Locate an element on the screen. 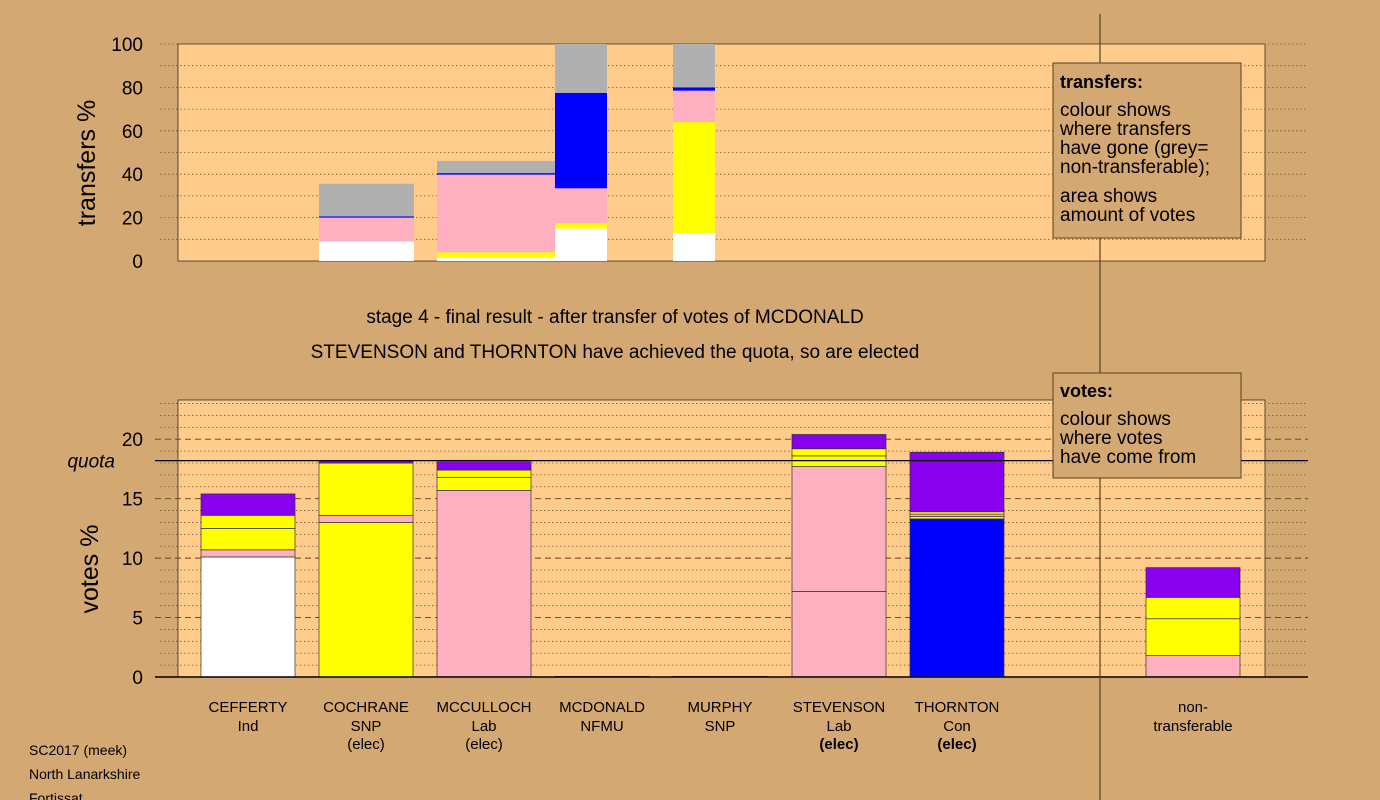 This screenshot has height=800, width=1380. transfers-y-tick-label: 100 is located at coordinates (127, 45).